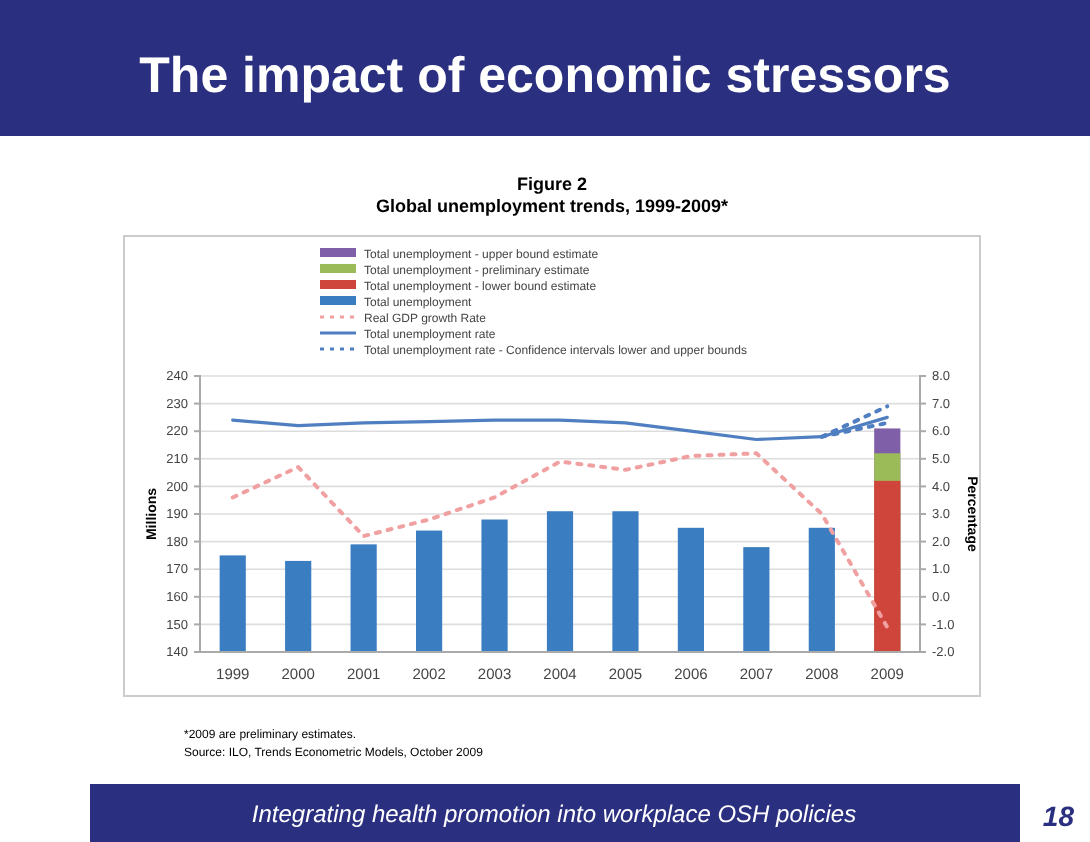 This screenshot has width=1090, height=842. What do you see at coordinates (552, 206) in the screenshot?
I see `text: Global unemployment trends, 1999-2009*` at bounding box center [552, 206].